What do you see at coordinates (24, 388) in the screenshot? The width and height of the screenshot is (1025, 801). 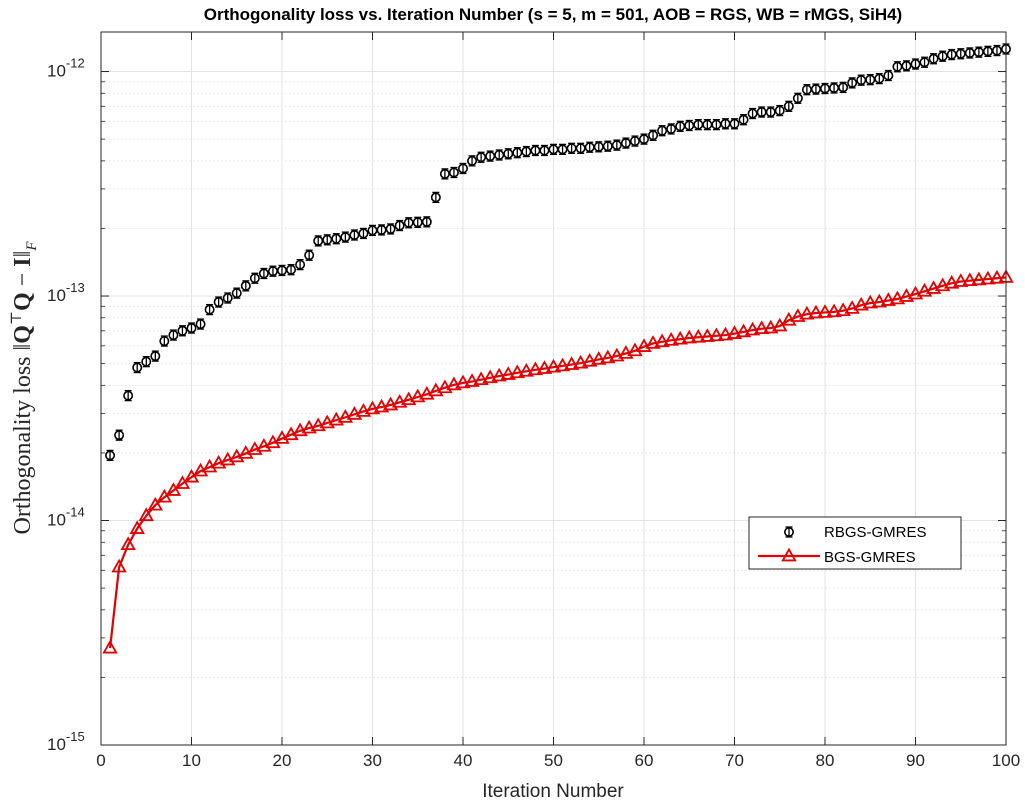 I see `y-axis-label: Orthogonality loss ‖Q⊤Q − I‖F` at bounding box center [24, 388].